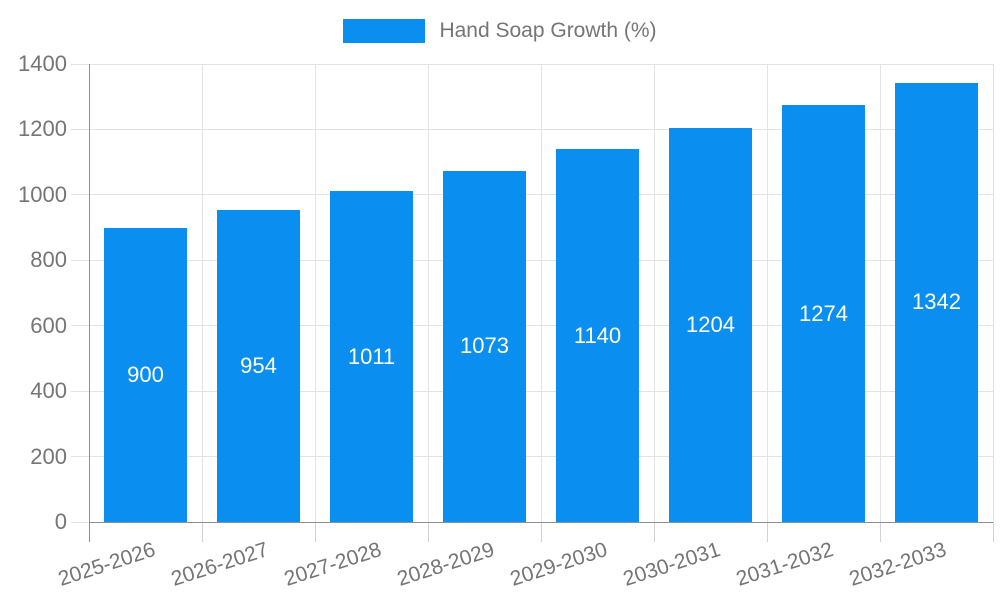 The image size is (1000, 600). I want to click on bar: 1073, so click(484, 346).